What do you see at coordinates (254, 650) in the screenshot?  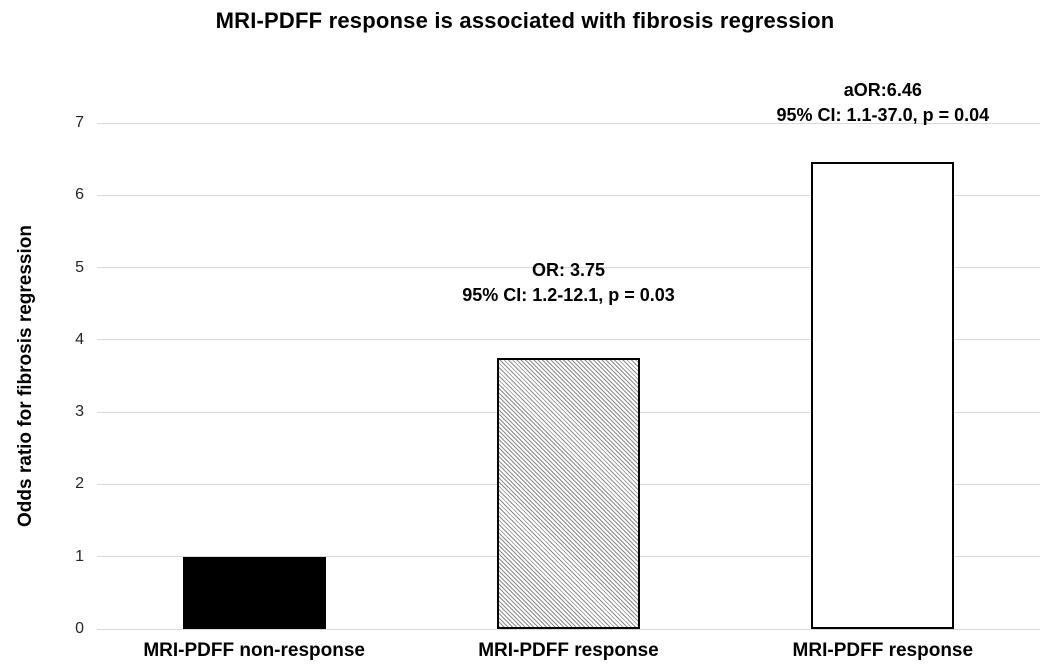 I see `x-axis-category-label: MRI-PDFF non-response` at bounding box center [254, 650].